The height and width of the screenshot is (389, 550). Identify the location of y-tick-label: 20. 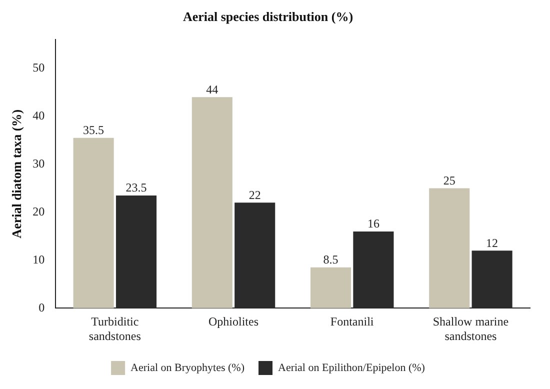
(38, 211).